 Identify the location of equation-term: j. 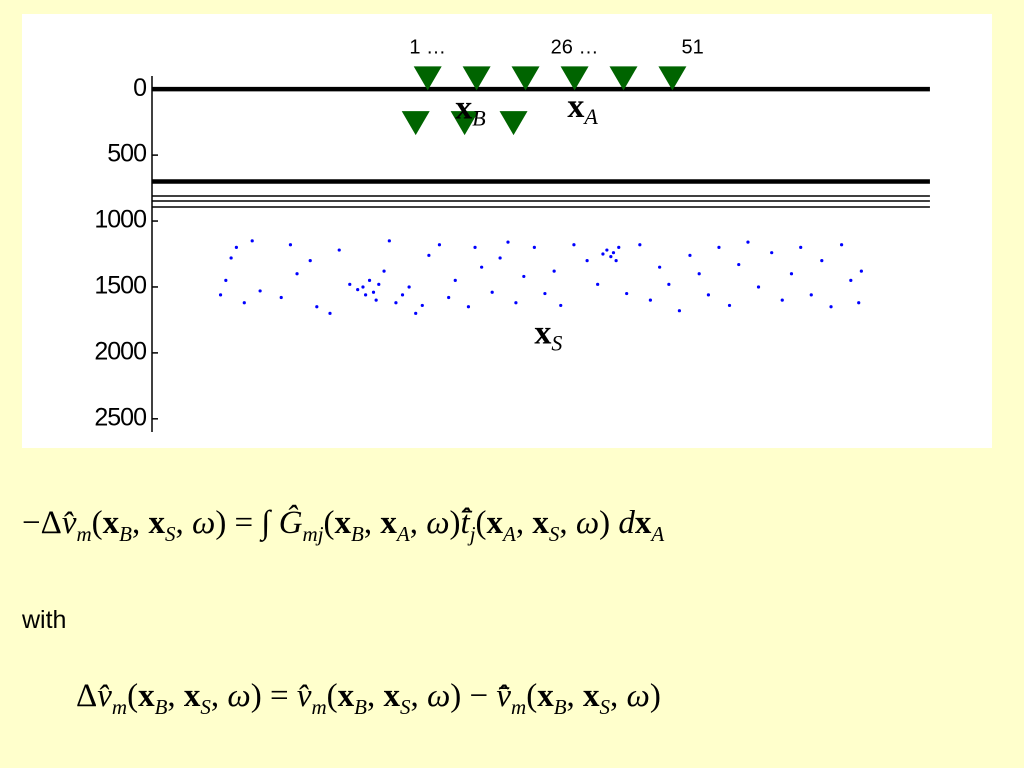
(472, 534).